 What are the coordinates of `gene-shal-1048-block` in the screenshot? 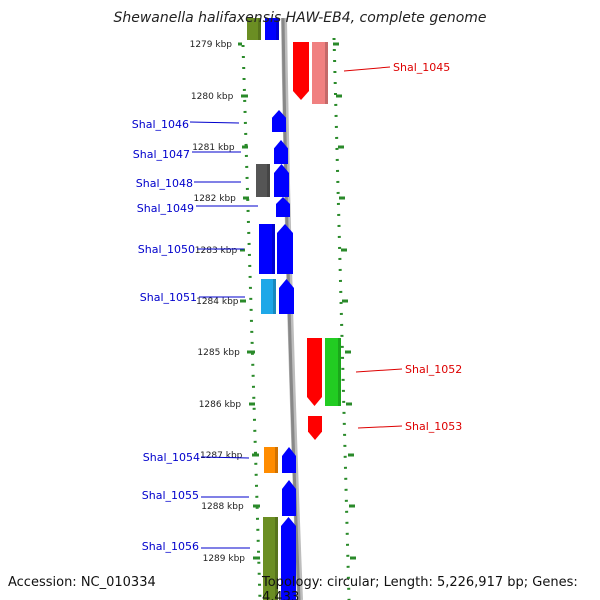 It's located at (263, 180).